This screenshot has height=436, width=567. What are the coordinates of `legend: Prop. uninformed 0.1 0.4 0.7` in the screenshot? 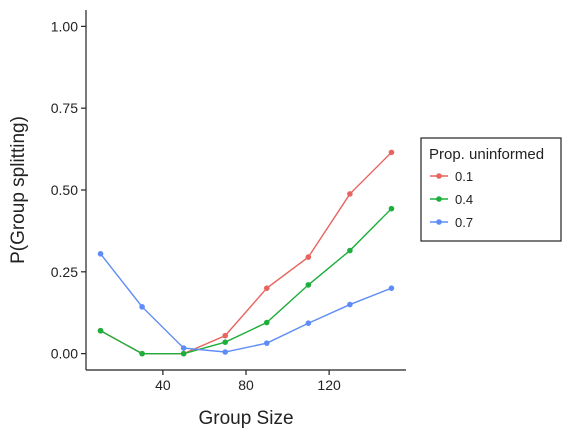 It's located at (491, 189).